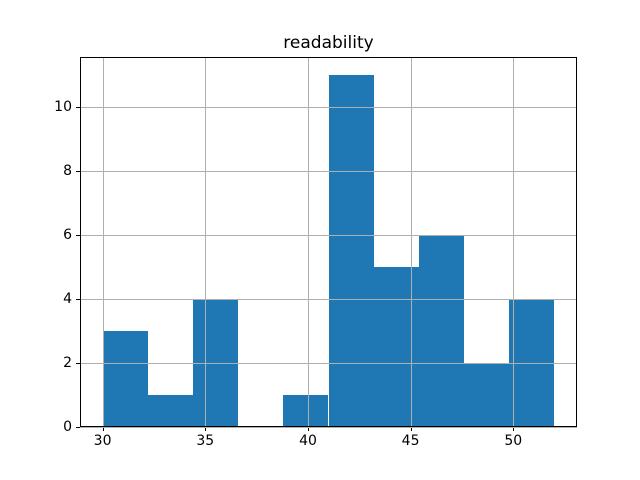  Describe the element at coordinates (308, 441) in the screenshot. I see `x-tick-label: 40` at that location.